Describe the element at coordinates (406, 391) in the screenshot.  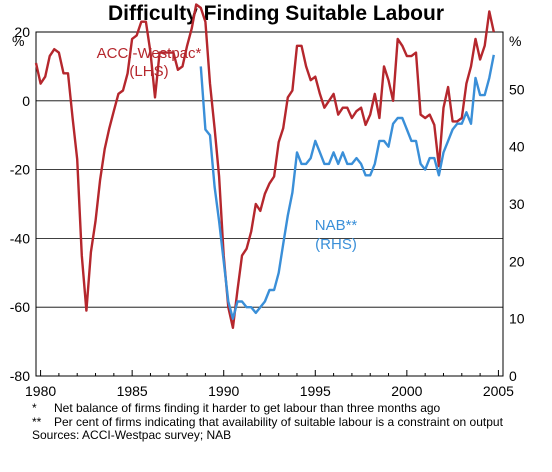
I see `x-tick-label: 2000` at that location.